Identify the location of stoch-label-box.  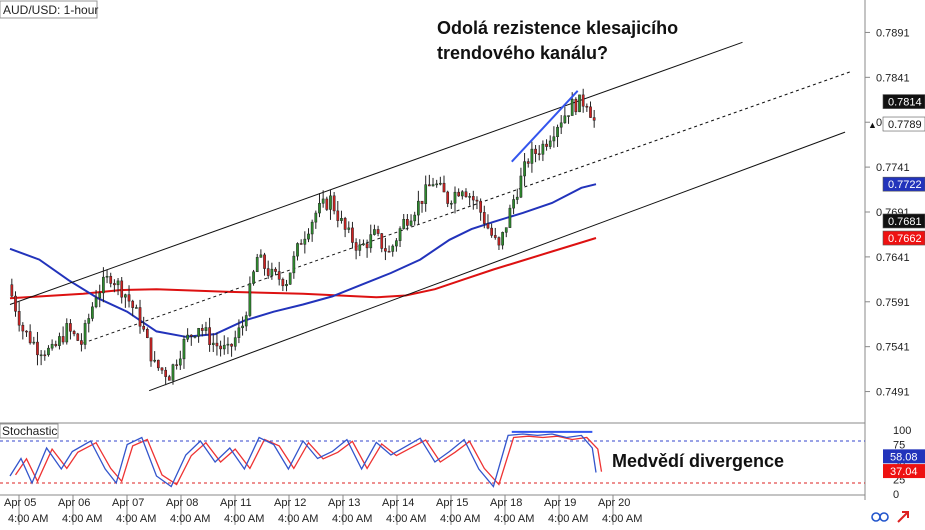
(29, 431).